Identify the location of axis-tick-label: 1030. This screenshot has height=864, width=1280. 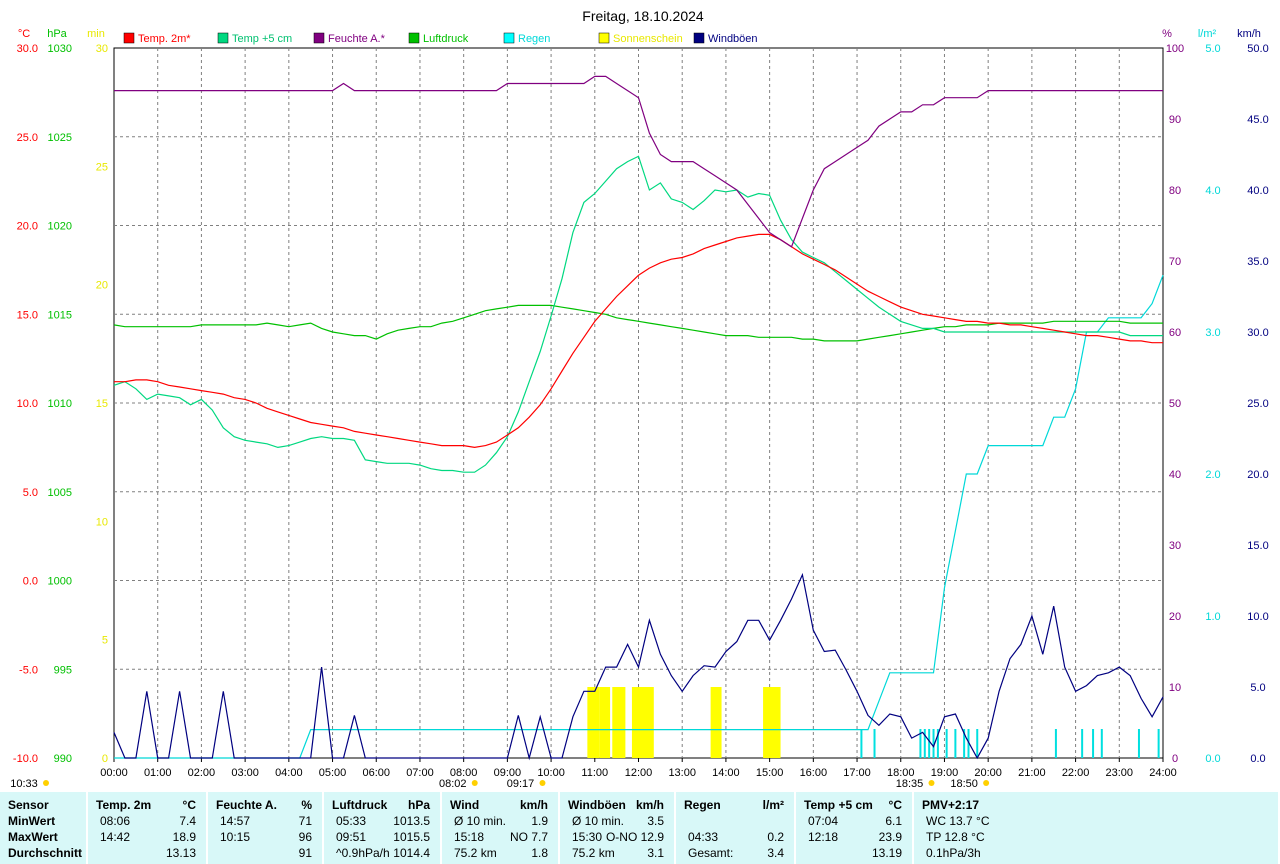
(60, 49).